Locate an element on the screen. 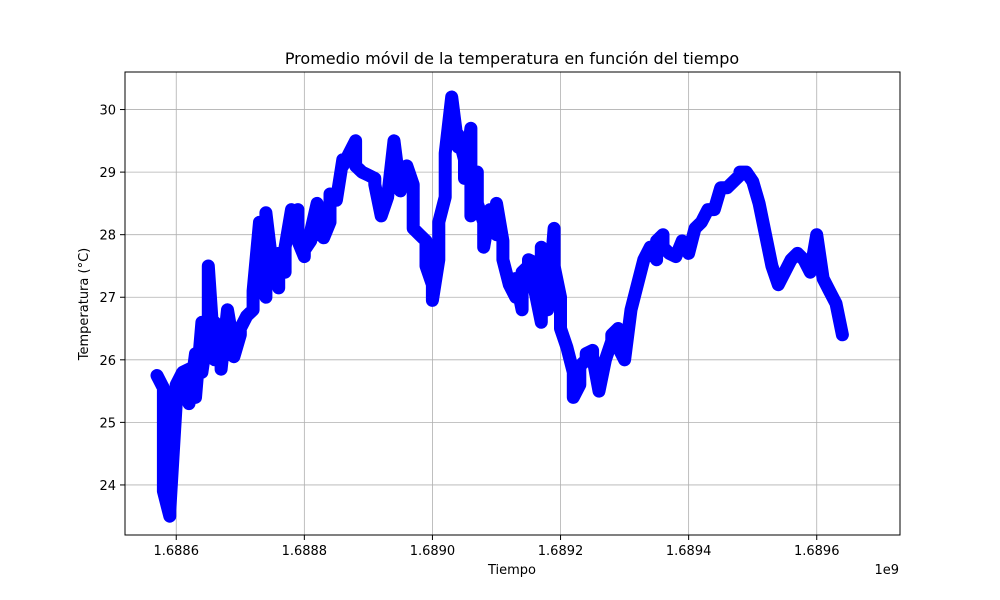  x-axis-label: Tiempo is located at coordinates (511, 570).